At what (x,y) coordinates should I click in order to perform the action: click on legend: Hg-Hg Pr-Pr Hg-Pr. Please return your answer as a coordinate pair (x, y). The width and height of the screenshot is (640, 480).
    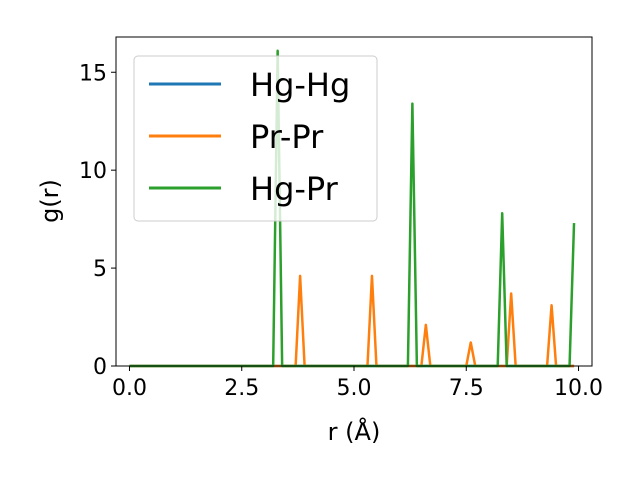
    Looking at the image, I should click on (255, 138).